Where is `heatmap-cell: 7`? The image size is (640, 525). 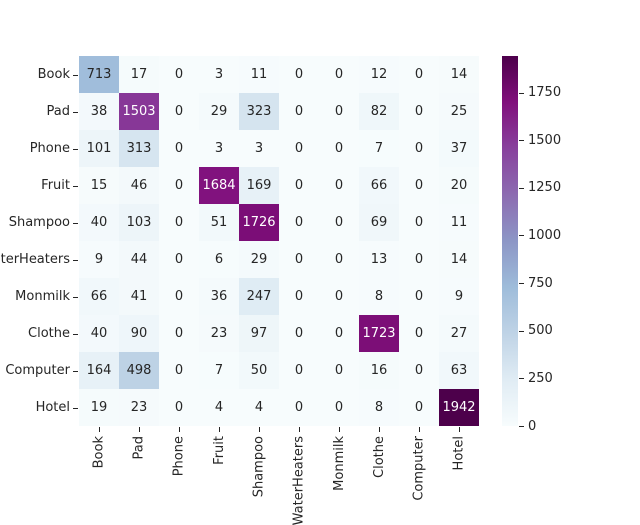 heatmap-cell: 7 is located at coordinates (379, 148).